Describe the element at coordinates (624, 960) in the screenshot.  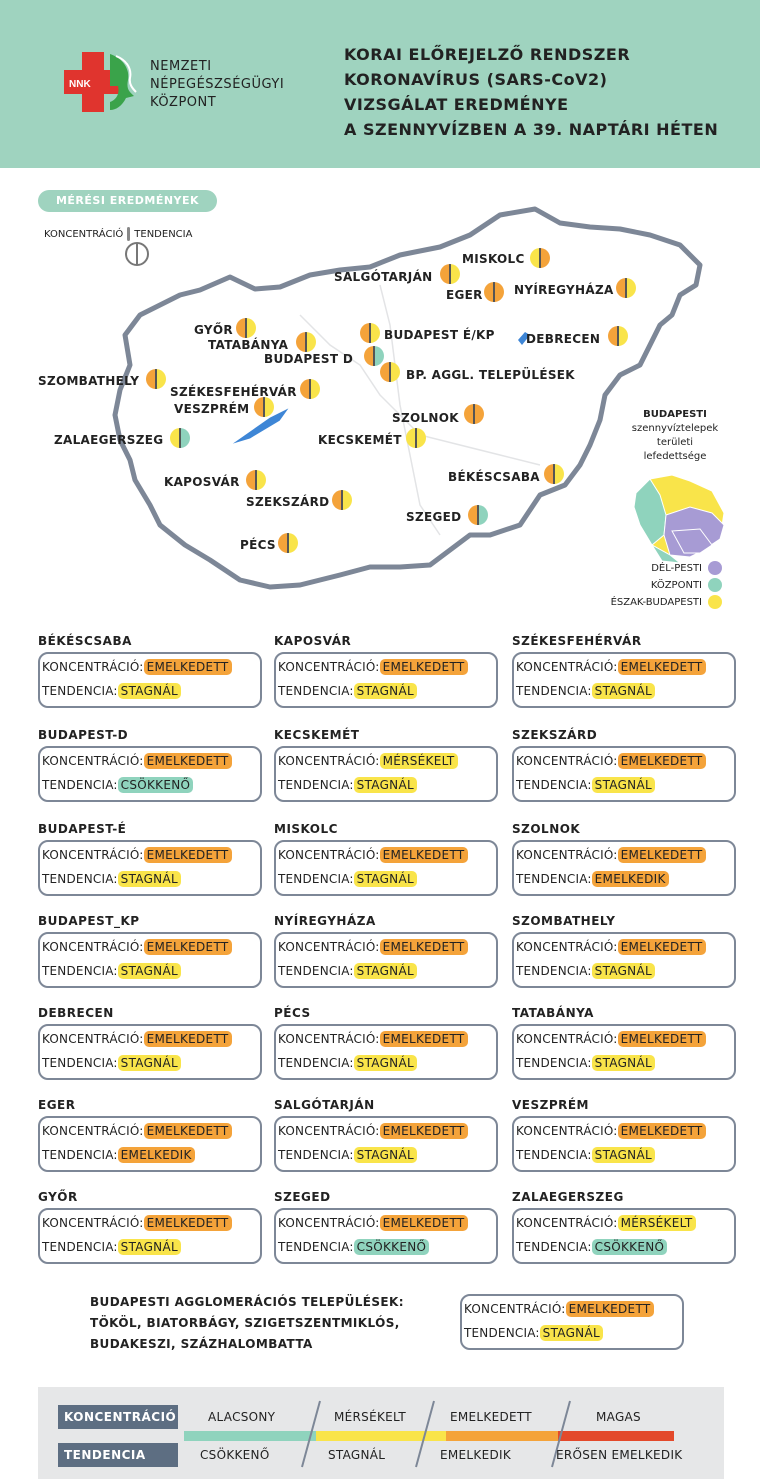
I see `city-card-szombathely: KONCENTRÁCIÓ: EMELKEDETT TENDENCIA: STAGNÁL` at that location.